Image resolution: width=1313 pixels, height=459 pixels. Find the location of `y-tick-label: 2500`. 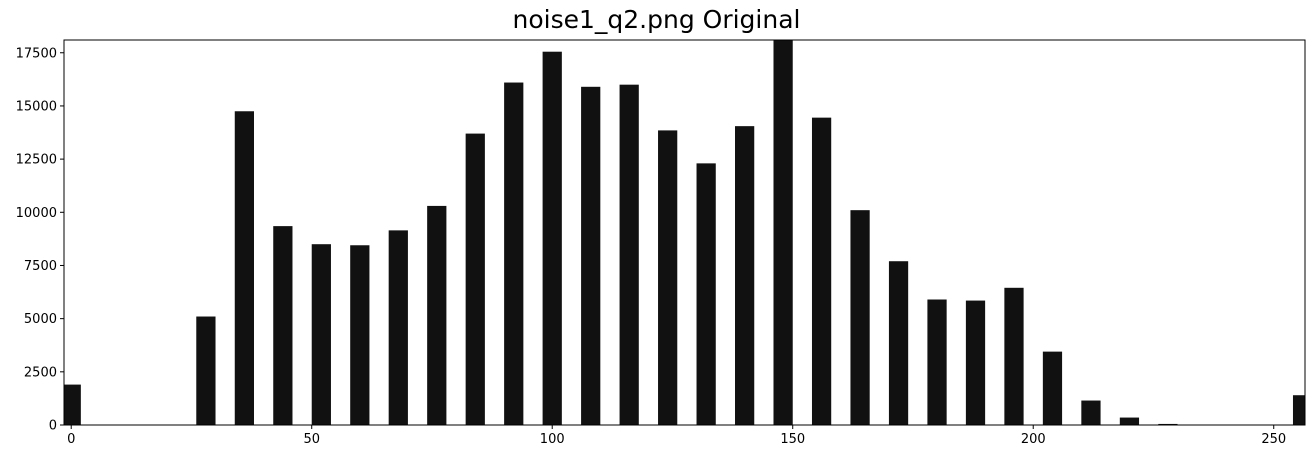

y-tick-label: 2500 is located at coordinates (40, 372).